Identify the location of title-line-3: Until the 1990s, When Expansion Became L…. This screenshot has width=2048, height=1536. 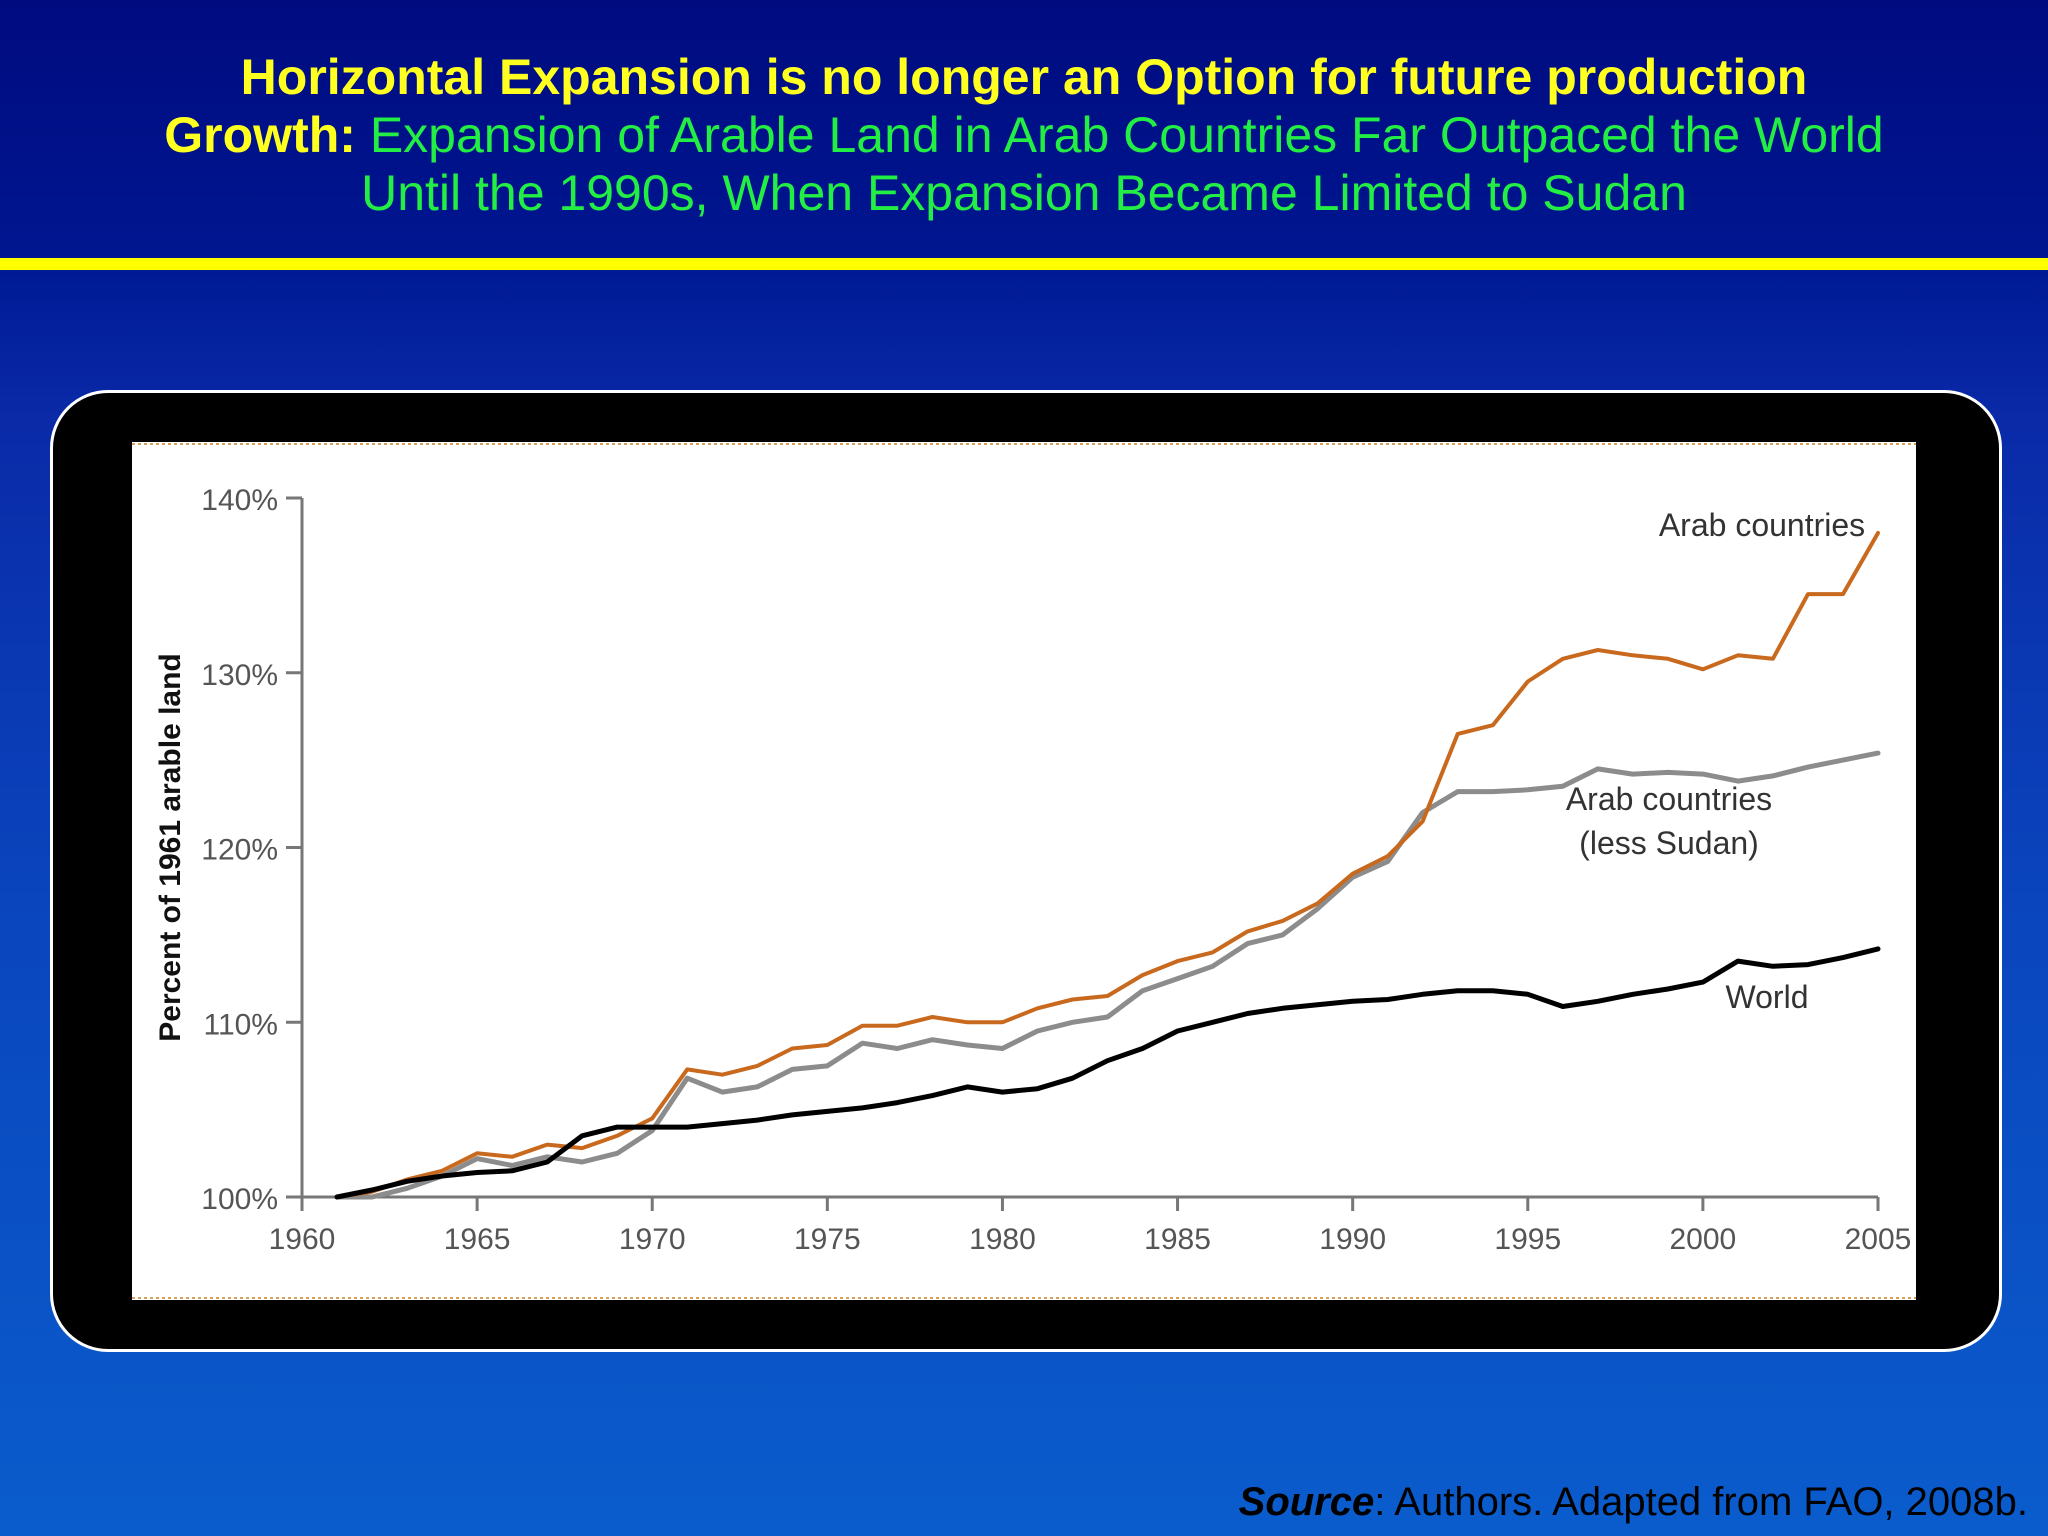
(1024, 193).